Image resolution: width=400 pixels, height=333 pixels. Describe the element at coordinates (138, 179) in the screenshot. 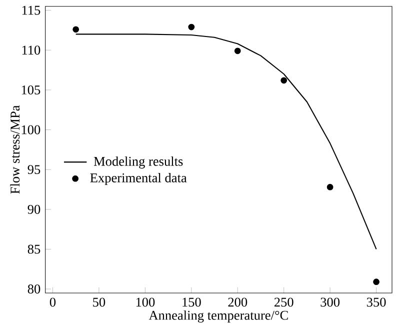

I see `legend-label: Experimental data` at that location.